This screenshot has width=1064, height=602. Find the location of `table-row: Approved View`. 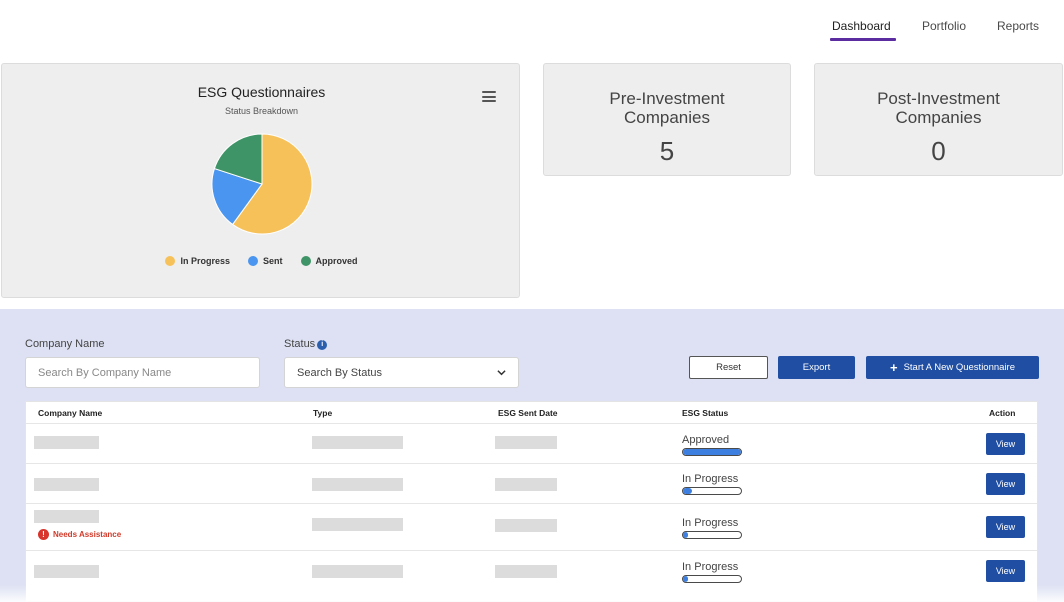

table-row: Approved View is located at coordinates (531, 443).